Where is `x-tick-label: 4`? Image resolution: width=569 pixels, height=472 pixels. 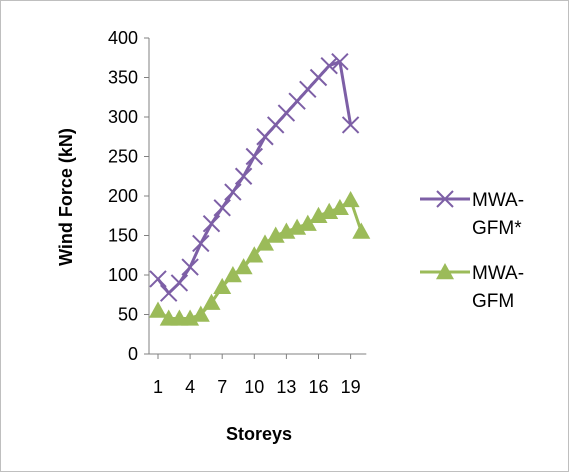
x-tick-label: 4 is located at coordinates (190, 387).